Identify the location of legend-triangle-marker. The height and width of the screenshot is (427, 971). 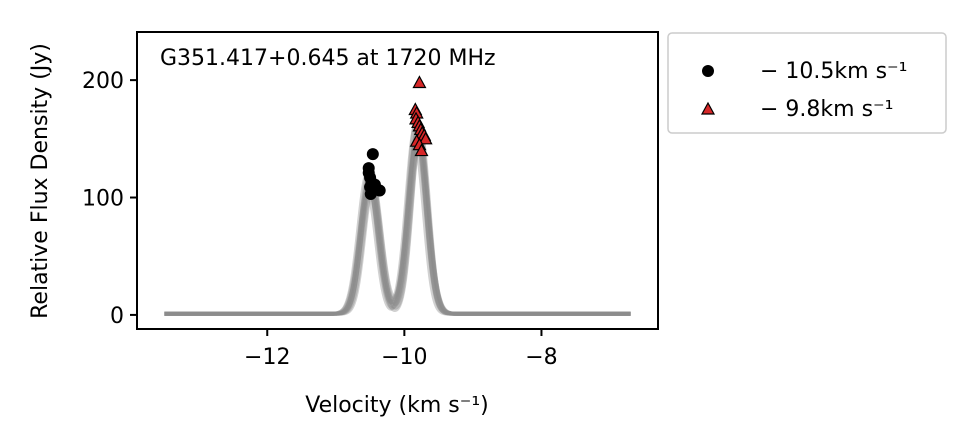
(708, 108).